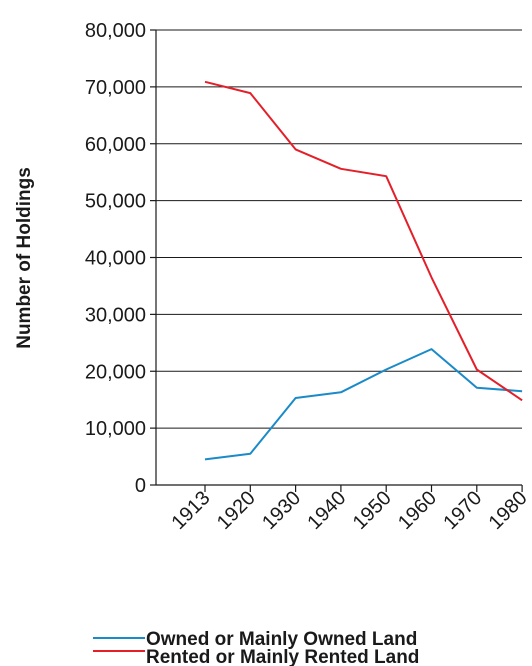 Image resolution: width=532 pixels, height=666 pixels. I want to click on y-tick-label: 40,000, so click(115, 259).